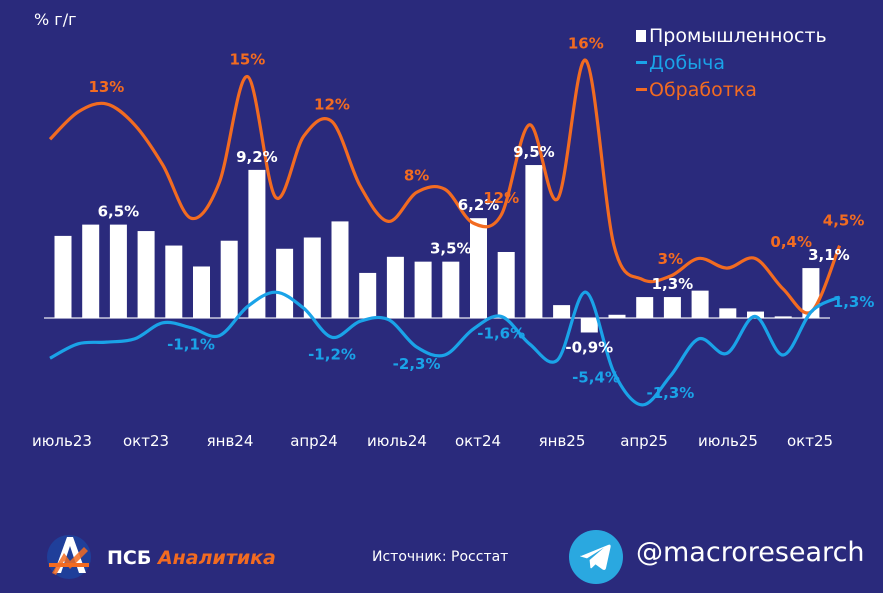  I want to click on x-tick-label-1: окт23, so click(146, 441).